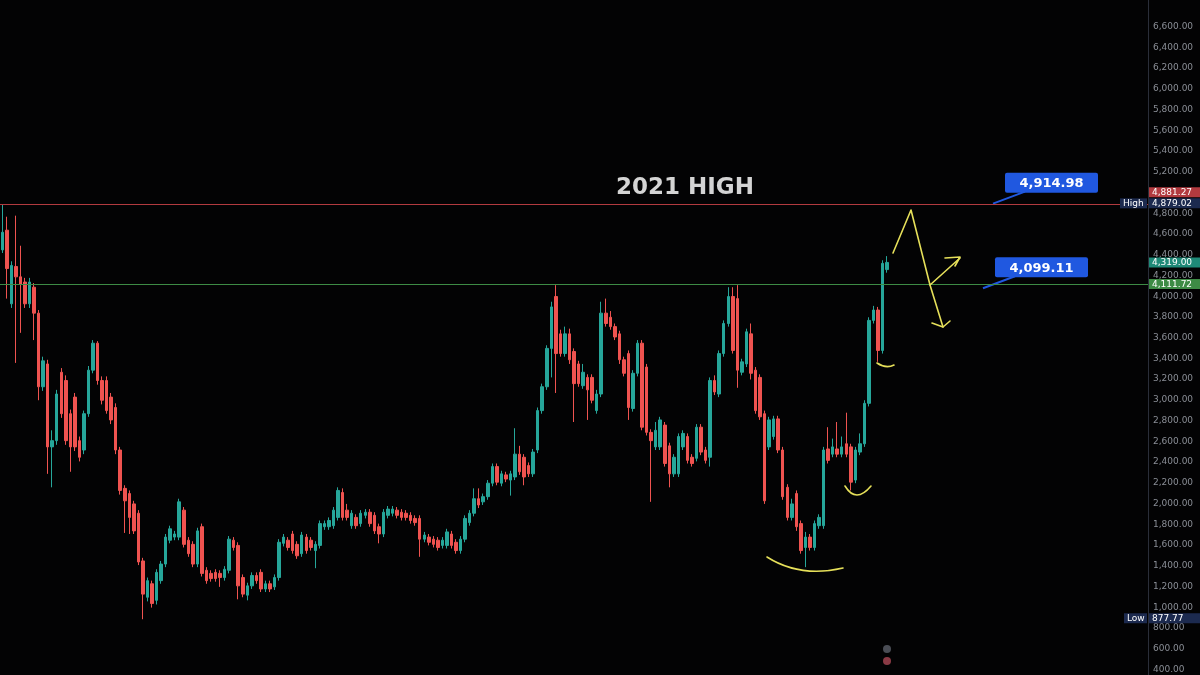  Describe the element at coordinates (1169, 668) in the screenshot. I see `y-tick-label: 400.00` at that location.